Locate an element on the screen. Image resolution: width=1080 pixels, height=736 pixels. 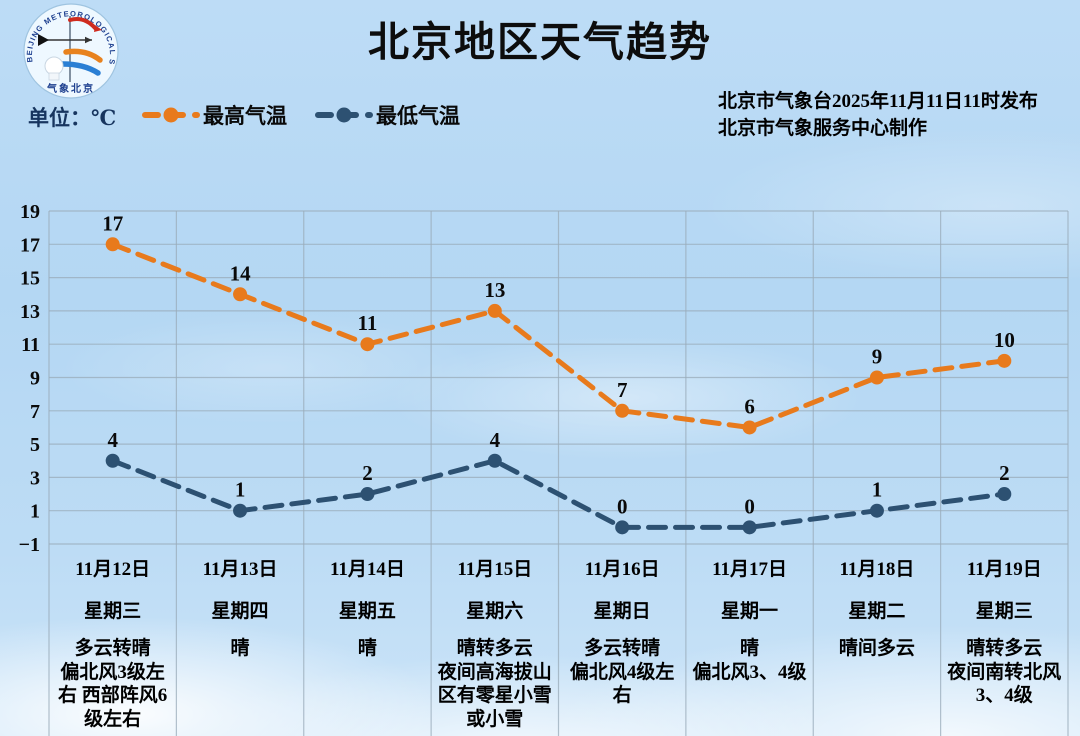
day-date: 11月17日 is located at coordinates (750, 569).